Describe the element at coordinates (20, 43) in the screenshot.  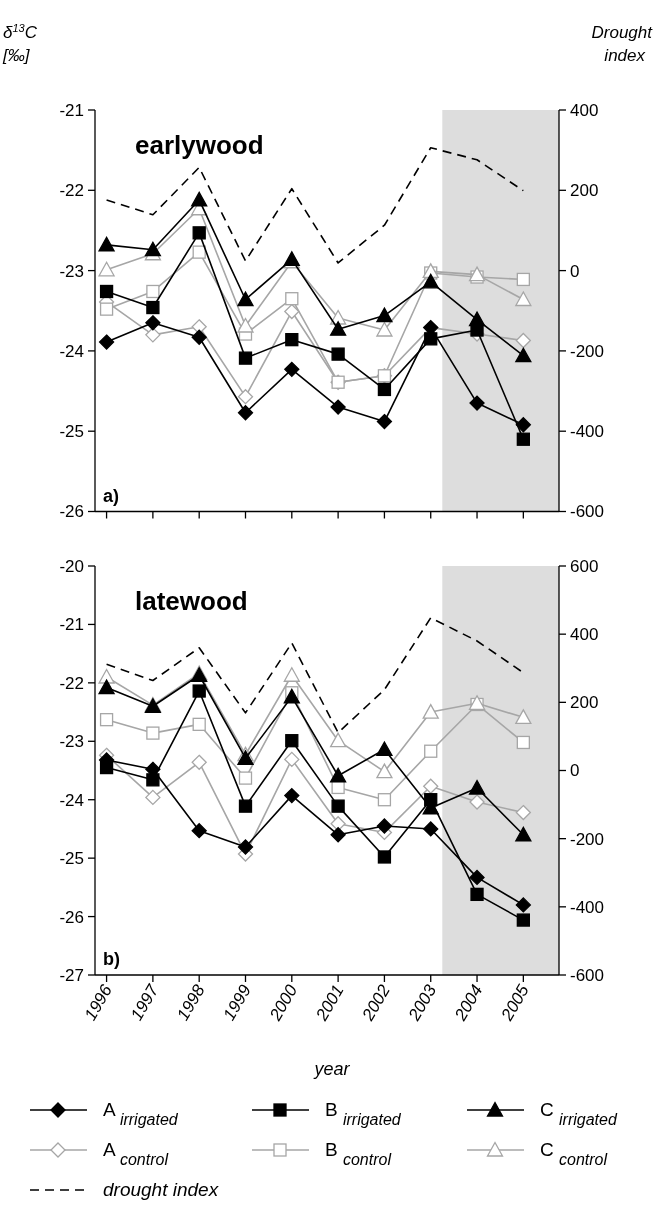
I see `y-axis-title: δ$^{13}$C [‰]` at that location.